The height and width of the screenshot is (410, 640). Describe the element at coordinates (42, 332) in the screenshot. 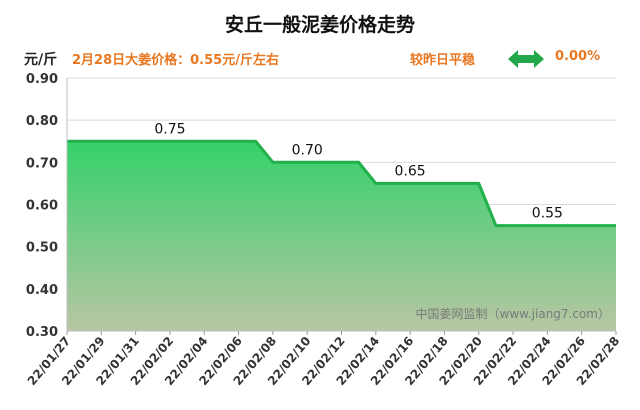

I see `y-tick-label: 0.30` at that location.